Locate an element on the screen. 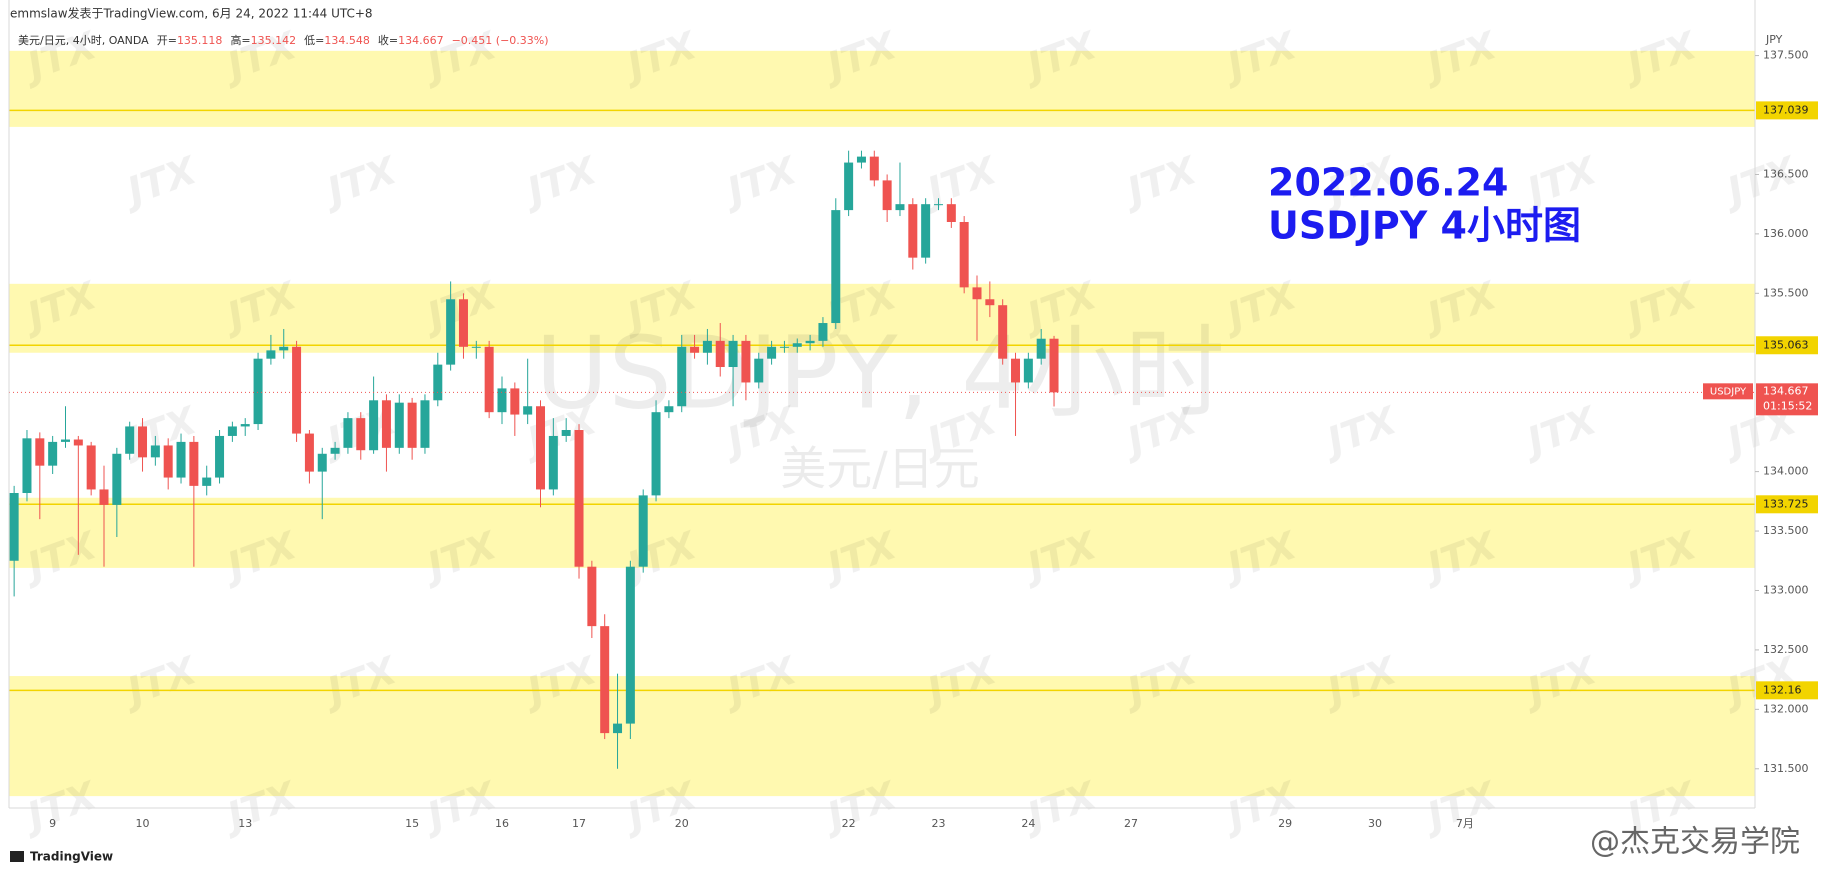  price-tag-bg is located at coordinates (1787, 399).